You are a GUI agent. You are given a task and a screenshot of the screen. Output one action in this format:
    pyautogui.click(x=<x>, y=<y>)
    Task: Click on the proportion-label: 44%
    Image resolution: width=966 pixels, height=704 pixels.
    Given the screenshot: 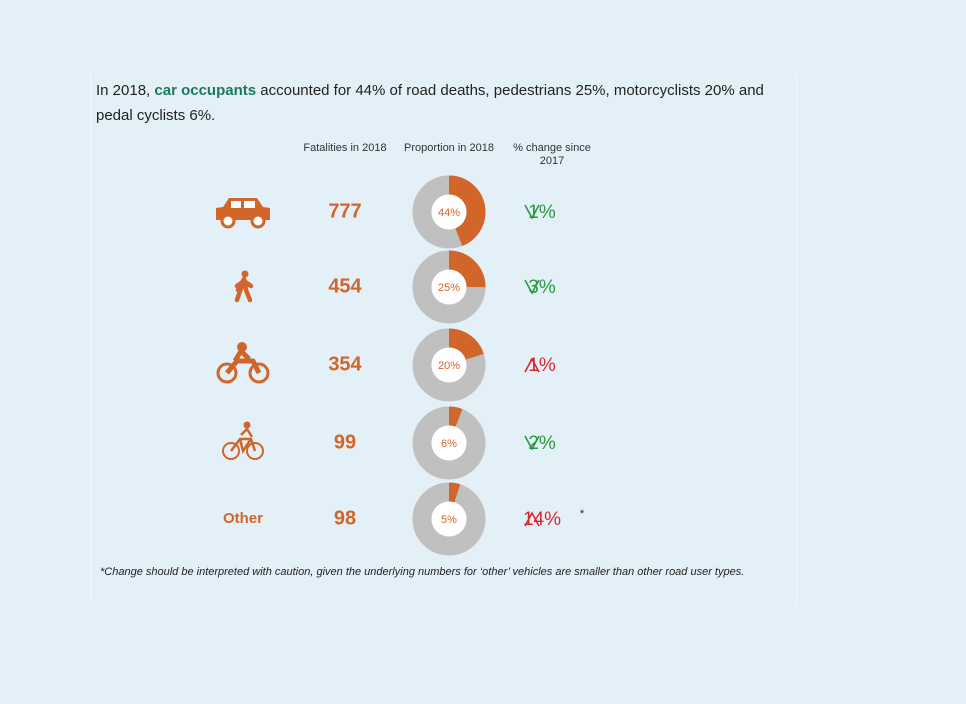 What is the action you would take?
    pyautogui.click(x=449, y=213)
    